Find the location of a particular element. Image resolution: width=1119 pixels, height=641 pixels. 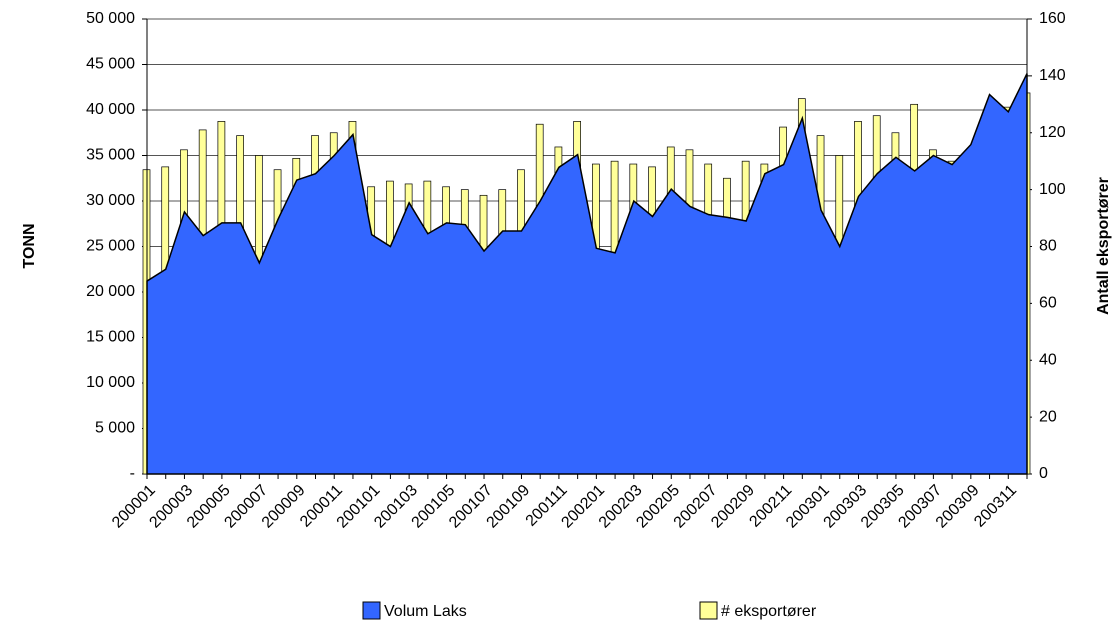

y-tick-label: 30 000 is located at coordinates (110, 200).